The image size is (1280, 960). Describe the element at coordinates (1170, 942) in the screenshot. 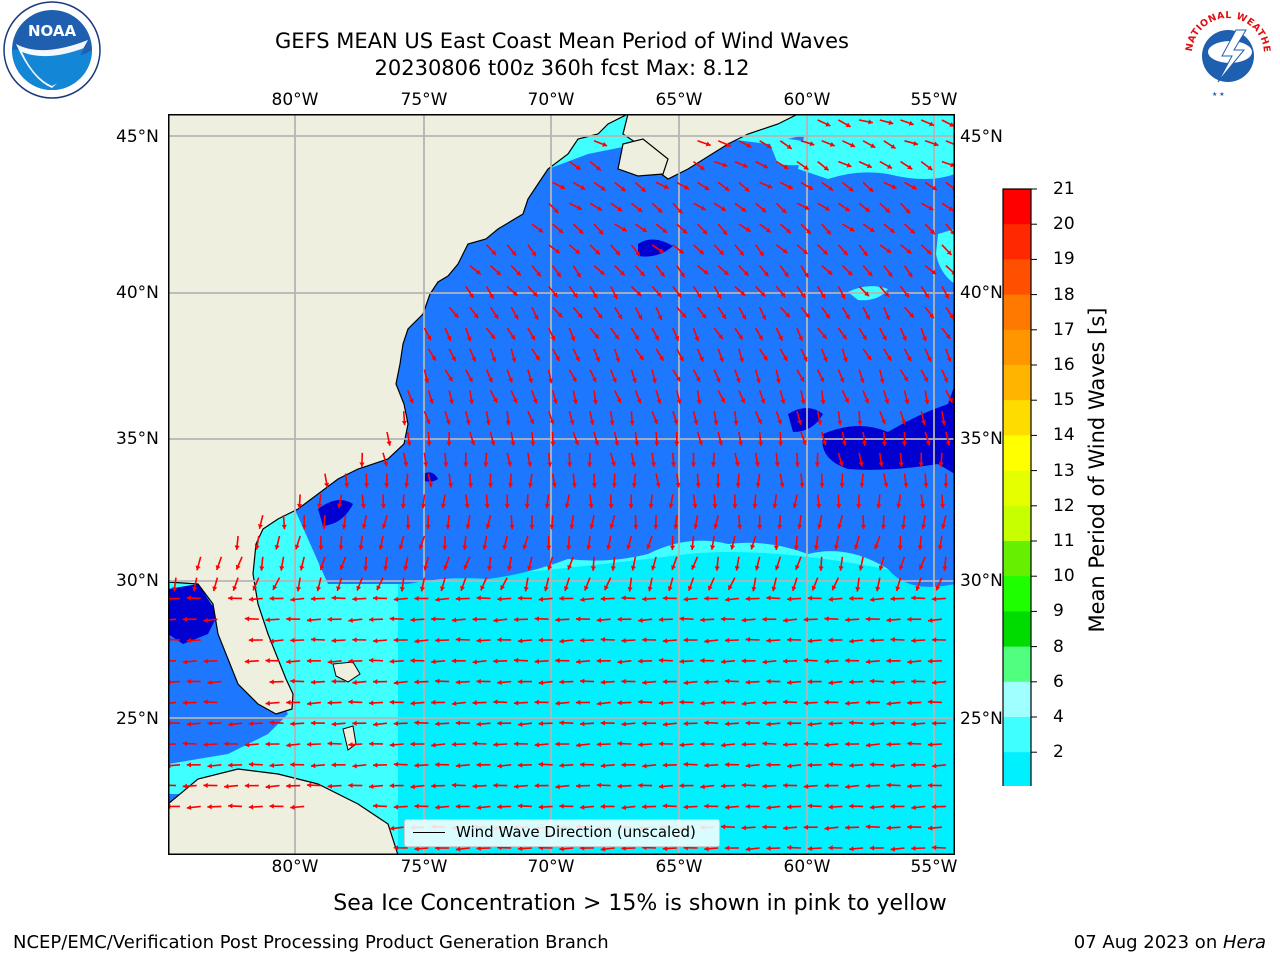

I see `footer-date: 07 Aug 2023 on Hera` at that location.